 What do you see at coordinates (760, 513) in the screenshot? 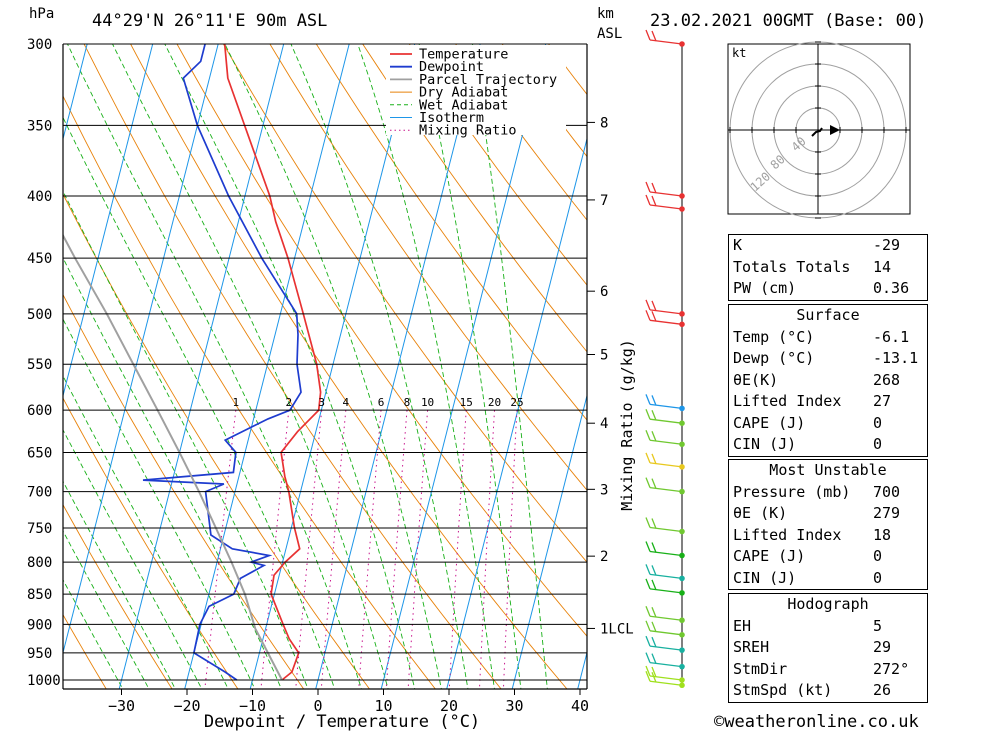
I see `mu-label: θE (K)` at bounding box center [760, 513].